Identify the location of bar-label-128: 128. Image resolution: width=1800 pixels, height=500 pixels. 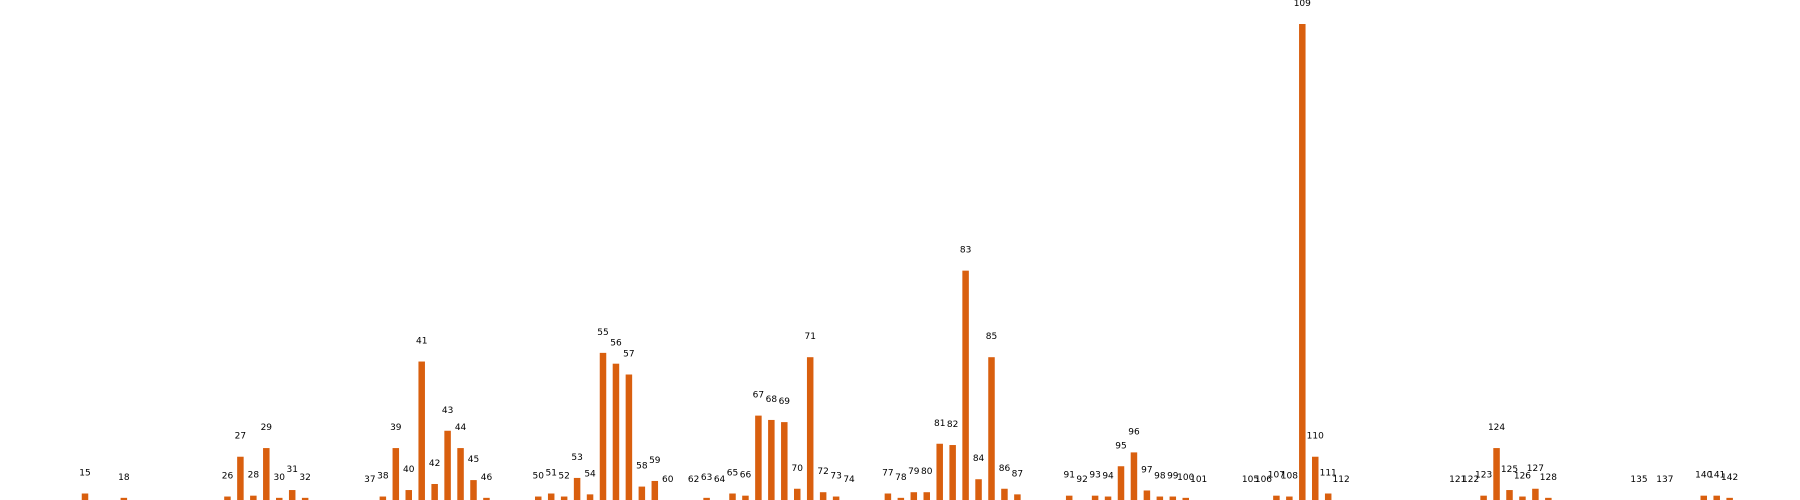
(1548, 478).